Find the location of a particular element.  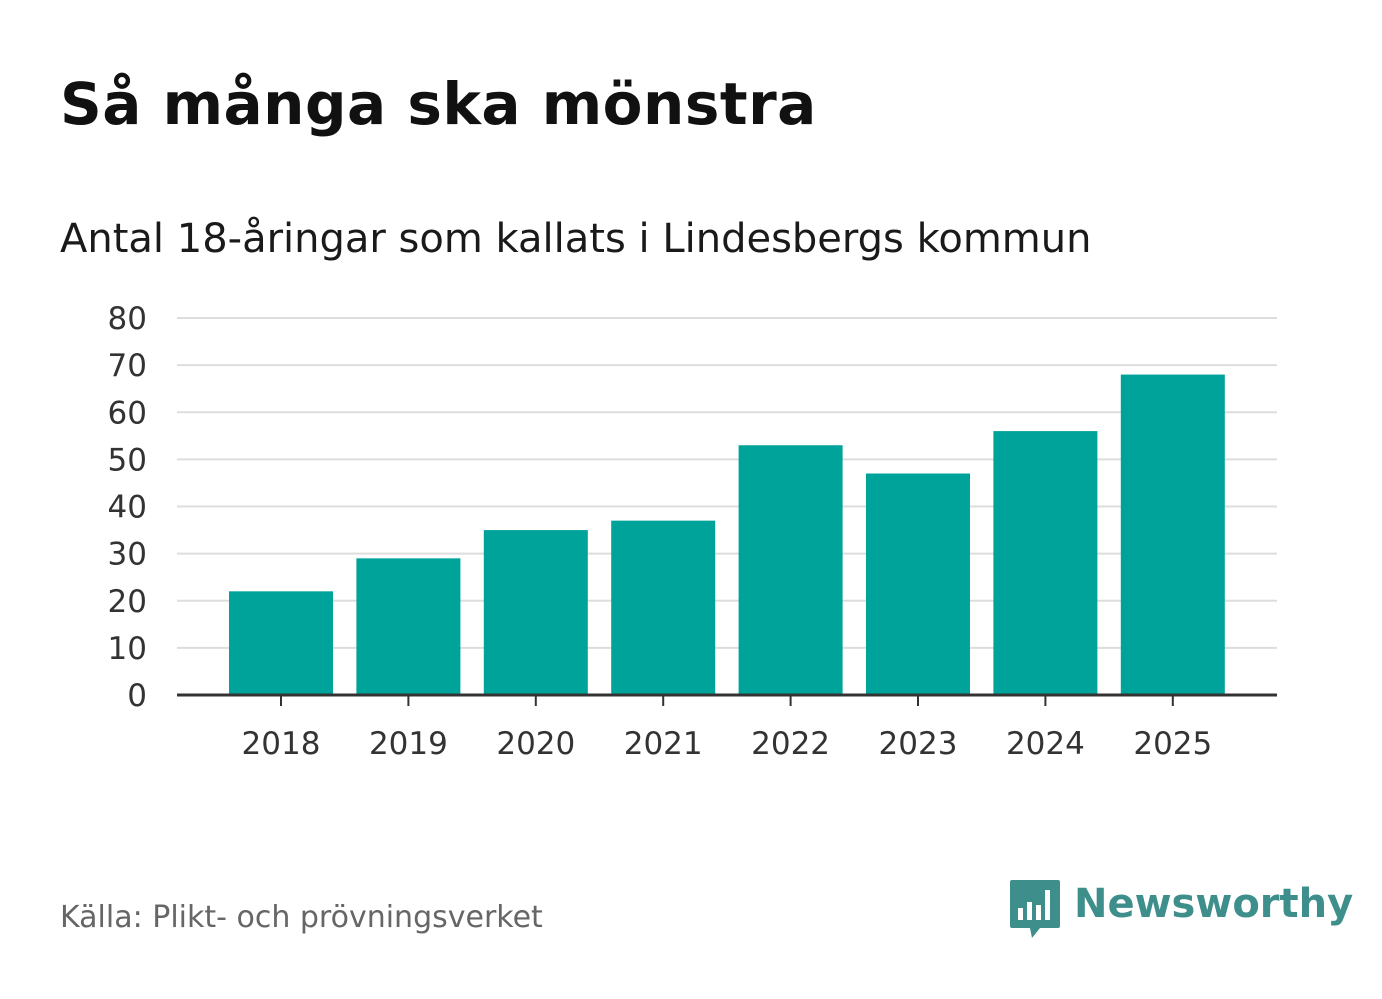

chart-title: Så många ska mönstra is located at coordinates (438, 104).